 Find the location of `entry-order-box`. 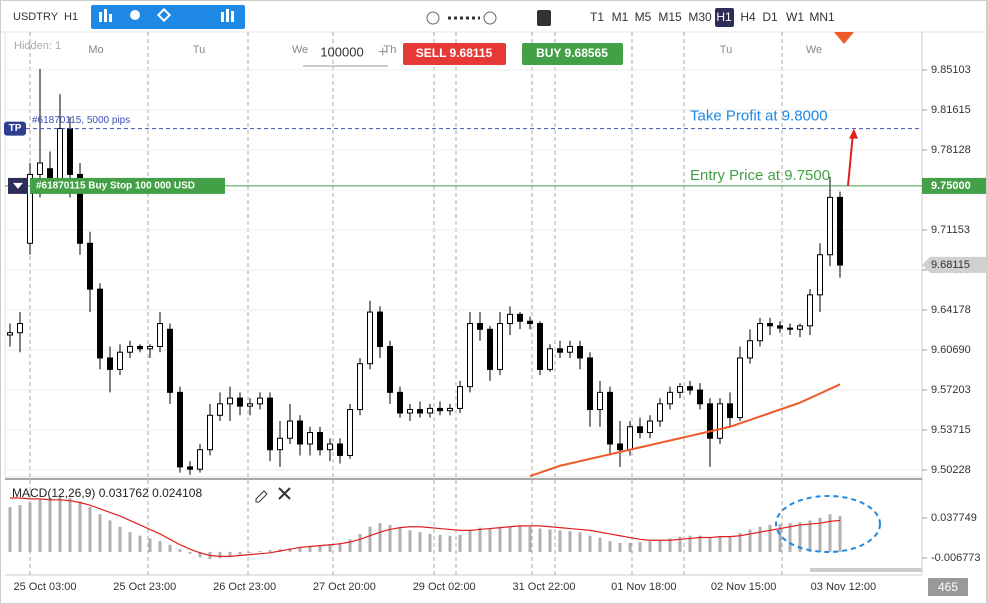

entry-order-box is located at coordinates (127, 185).